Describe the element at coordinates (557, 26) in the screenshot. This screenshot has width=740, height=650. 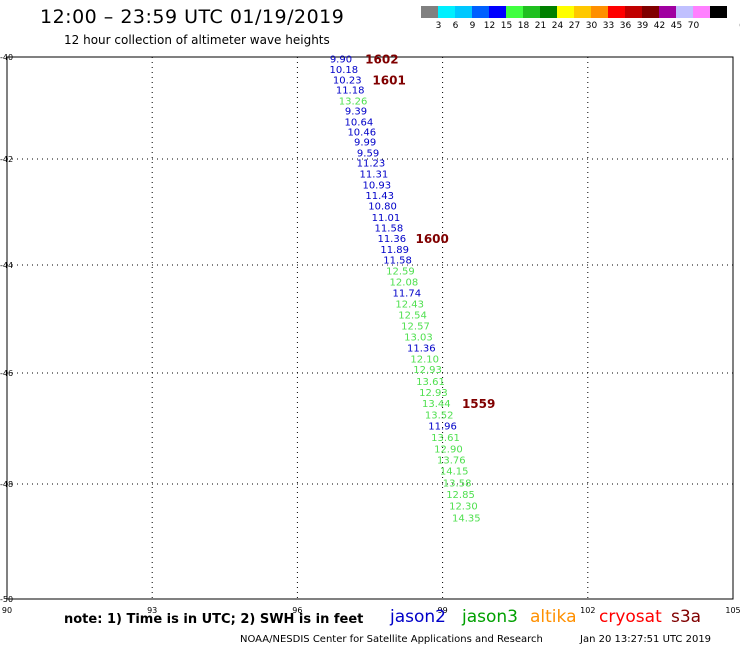
I see `legend-label: 24` at that location.